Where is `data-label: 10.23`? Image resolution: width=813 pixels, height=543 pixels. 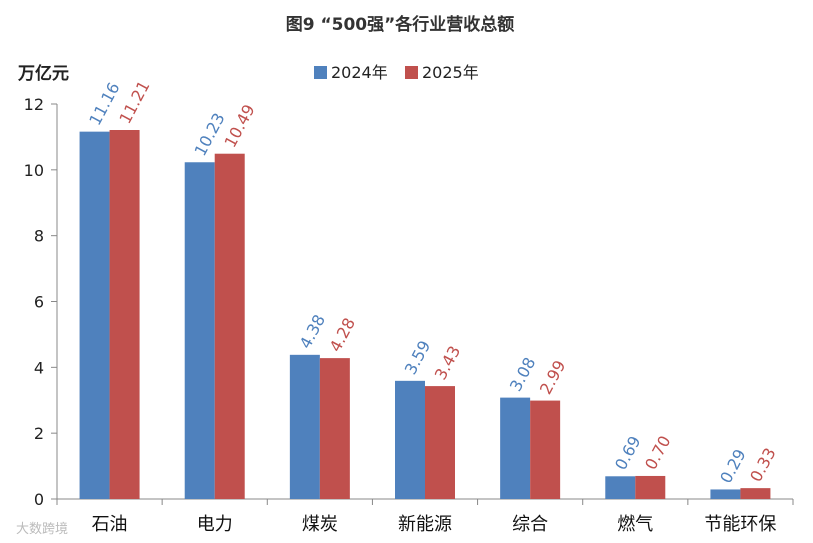
data-label: 10.23 is located at coordinates (209, 134).